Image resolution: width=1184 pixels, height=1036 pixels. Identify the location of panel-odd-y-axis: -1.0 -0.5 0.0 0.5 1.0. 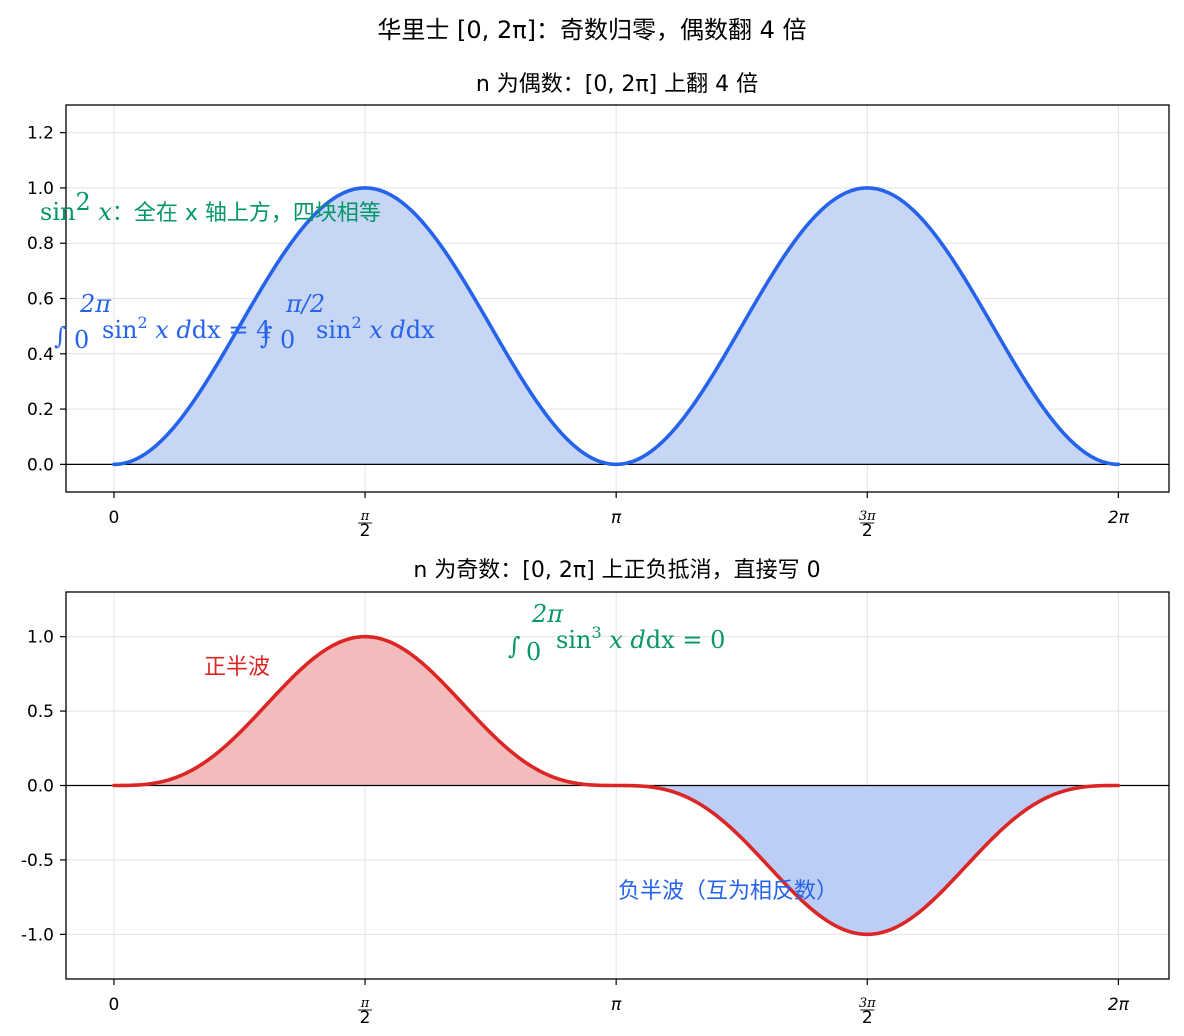
(43, 786).